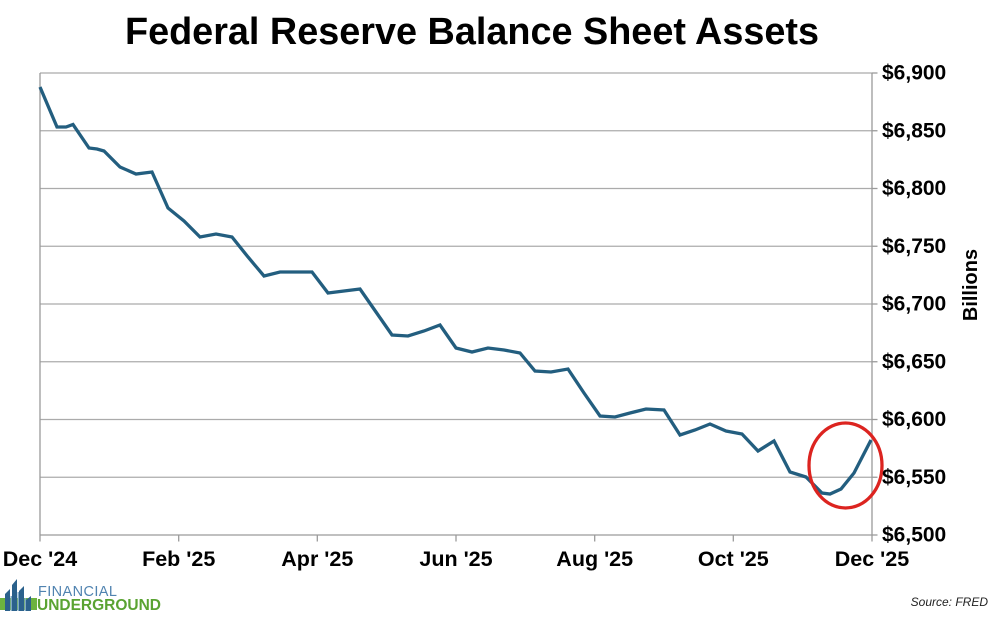  Describe the element at coordinates (455, 559) in the screenshot. I see `svg-text: Jun '25` at that location.